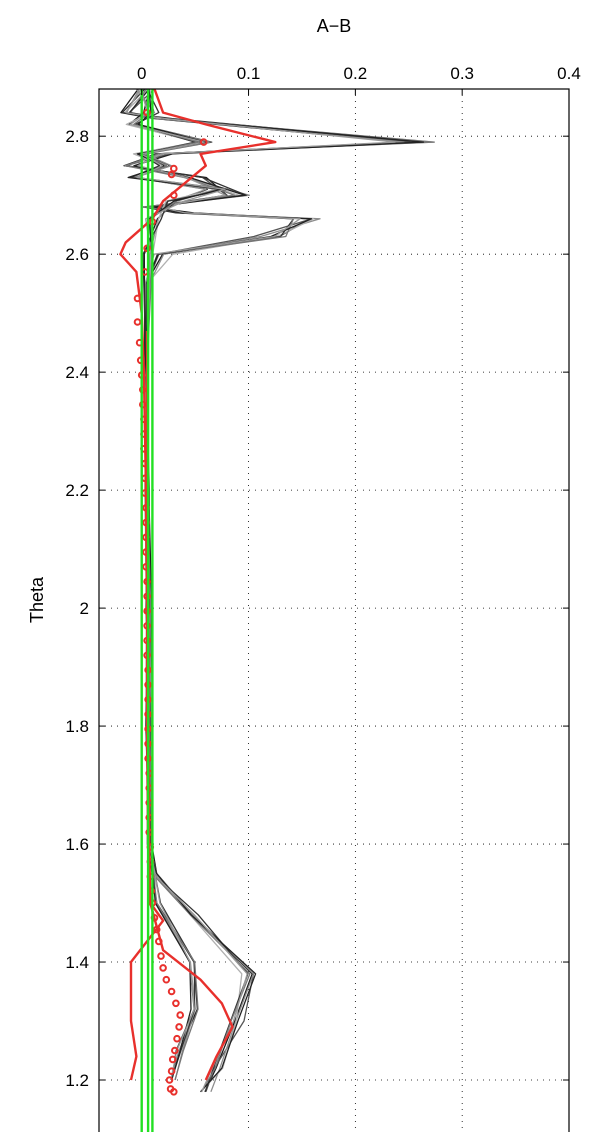 This screenshot has width=591, height=1132. I want to click on x-tick-label: 0.1, so click(249, 73).